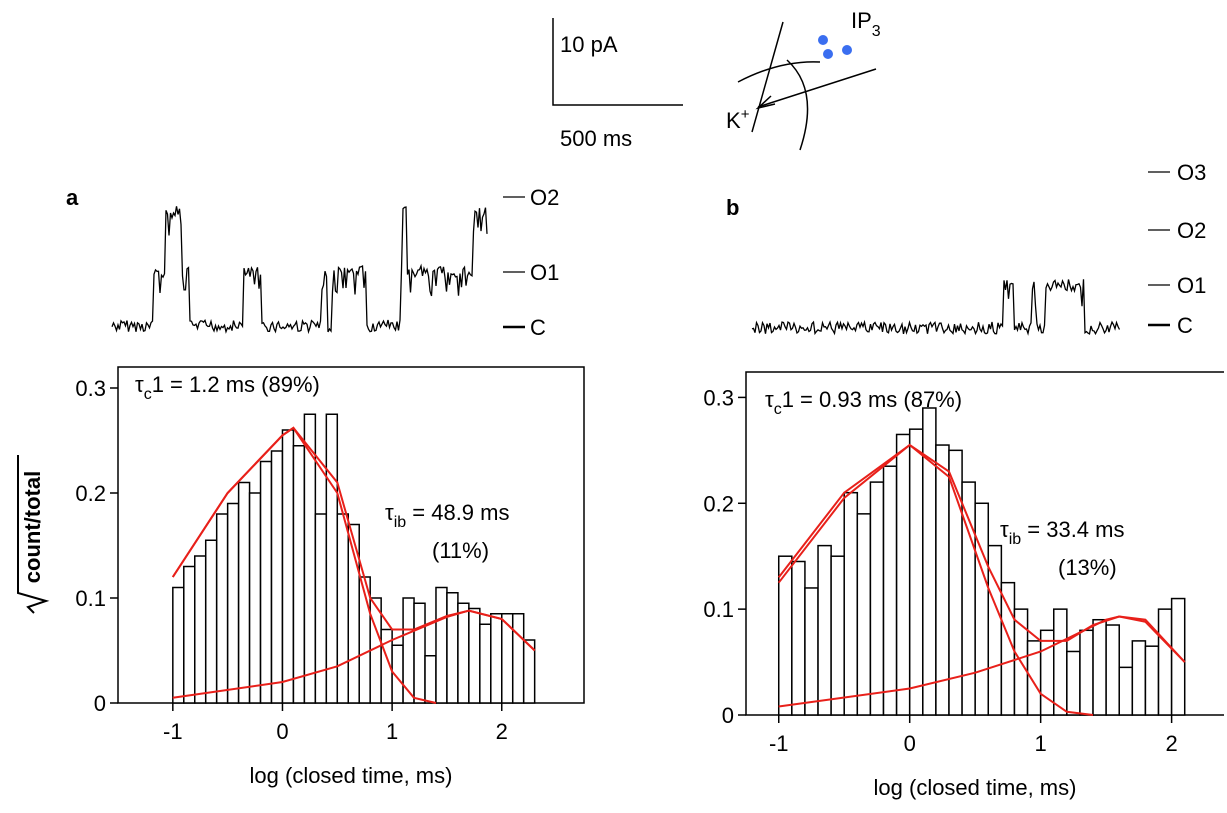  I want to click on y-axis-label: count/total, so click(32, 527).